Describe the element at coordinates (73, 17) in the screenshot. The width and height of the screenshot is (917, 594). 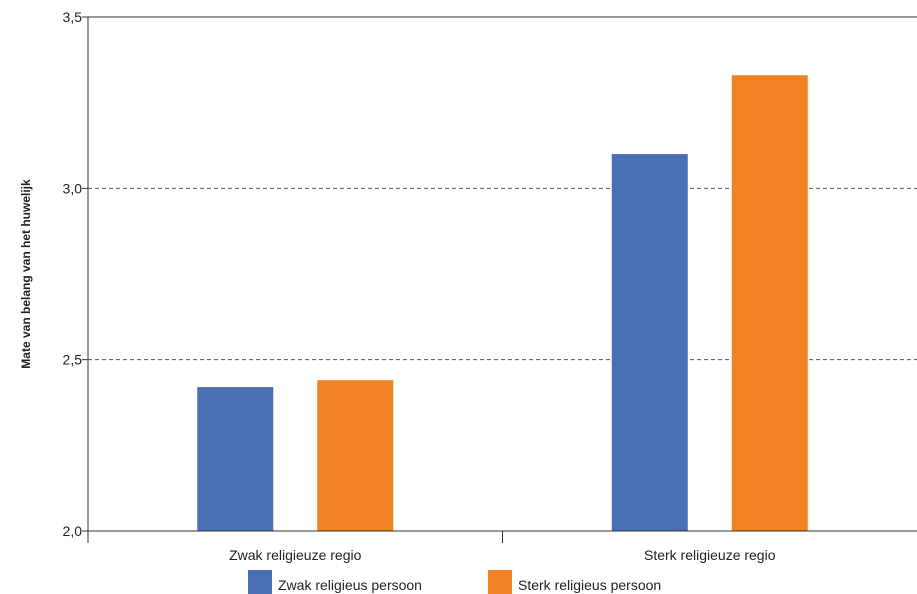
I see `y-tick-label: 3,5` at that location.